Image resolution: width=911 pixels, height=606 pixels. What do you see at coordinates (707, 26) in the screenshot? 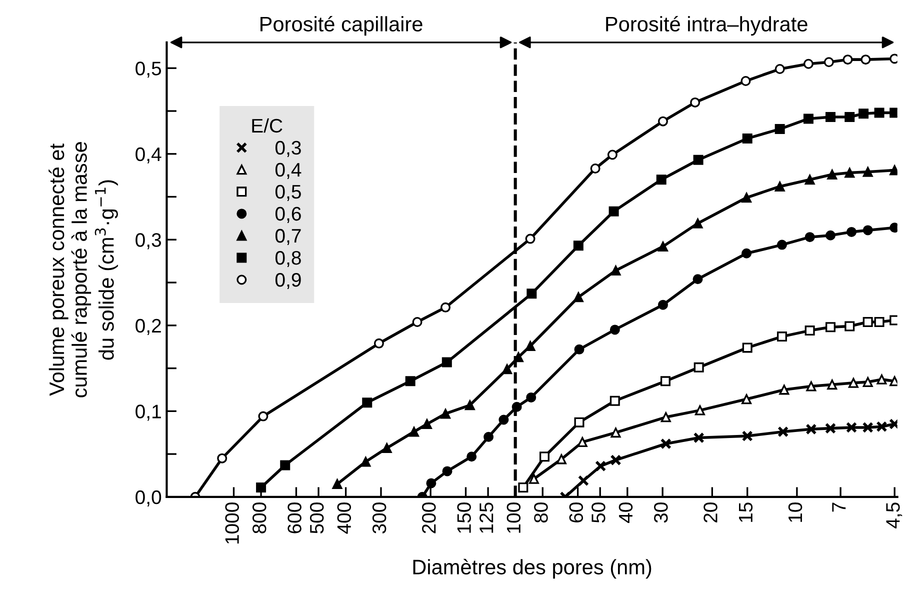
I see `text: Porosité intra–hydrate` at bounding box center [707, 26].